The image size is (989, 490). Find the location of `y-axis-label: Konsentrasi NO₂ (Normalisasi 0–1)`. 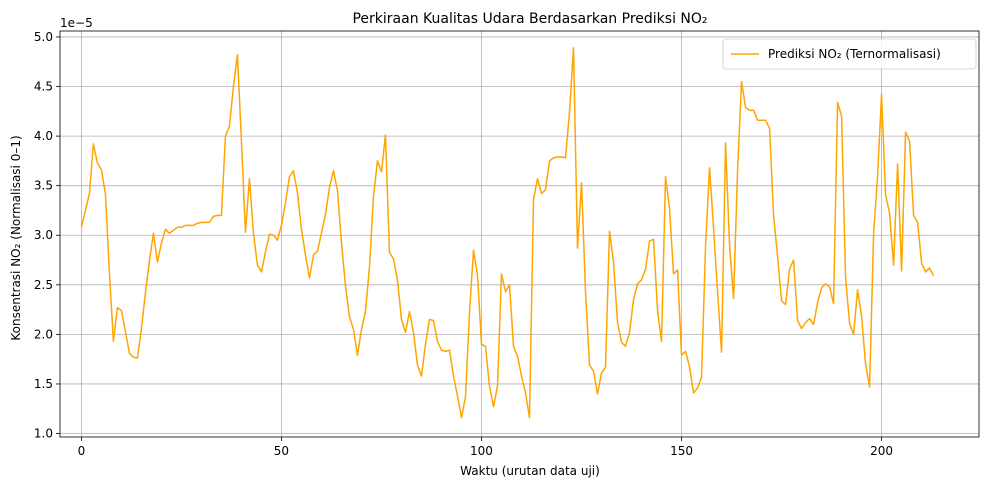

y-axis-label: Konsentrasi NO₂ (Normalisasi 0–1) is located at coordinates (16, 237).